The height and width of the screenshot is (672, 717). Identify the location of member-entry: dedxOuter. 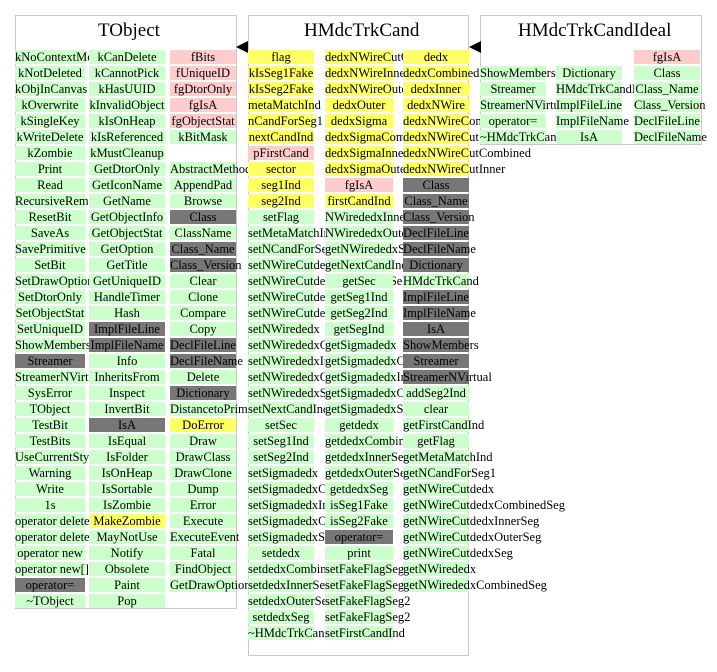
(359, 105).